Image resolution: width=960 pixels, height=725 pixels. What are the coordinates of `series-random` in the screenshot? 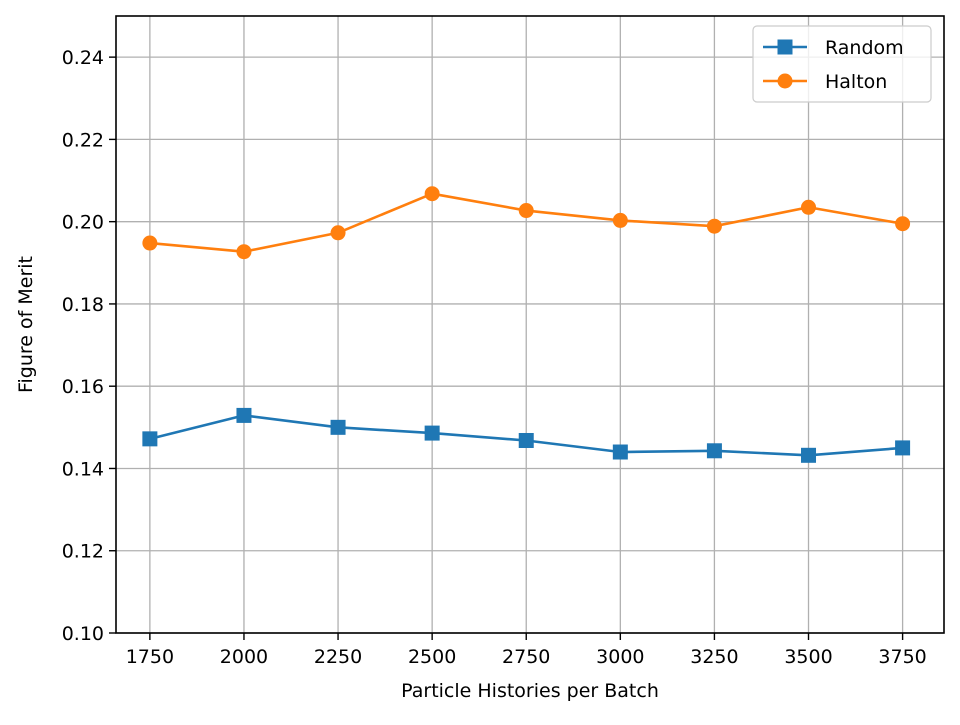 It's located at (526, 435).